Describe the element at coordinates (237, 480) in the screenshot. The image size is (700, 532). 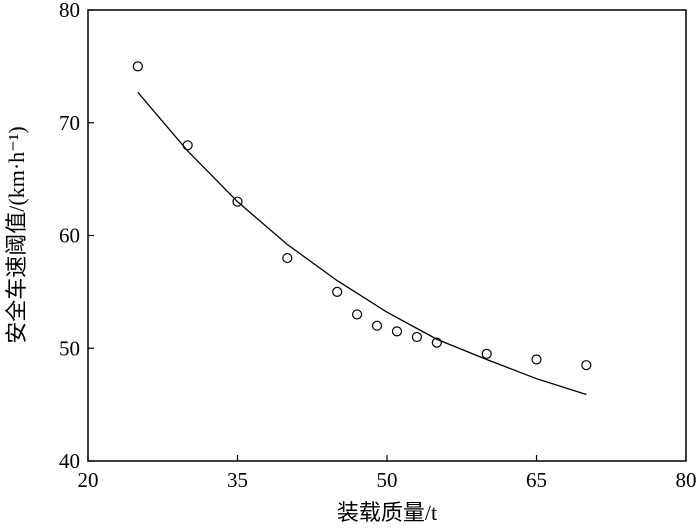
I see `x-tick-label: 35` at that location.